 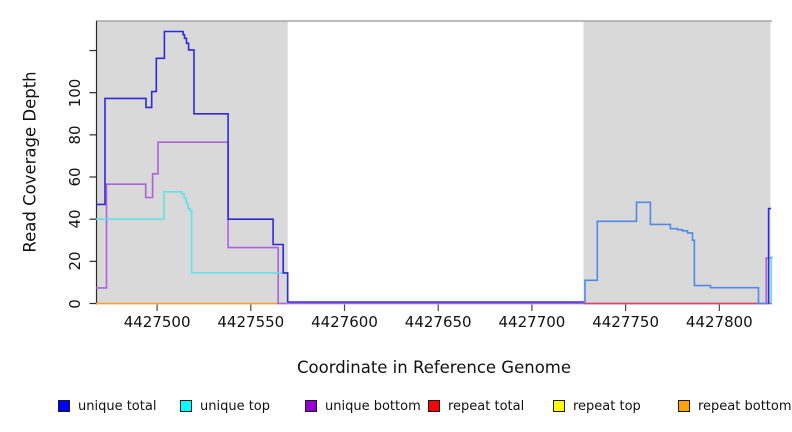 What do you see at coordinates (75, 135) in the screenshot?
I see `y-tick-label: 80` at bounding box center [75, 135].